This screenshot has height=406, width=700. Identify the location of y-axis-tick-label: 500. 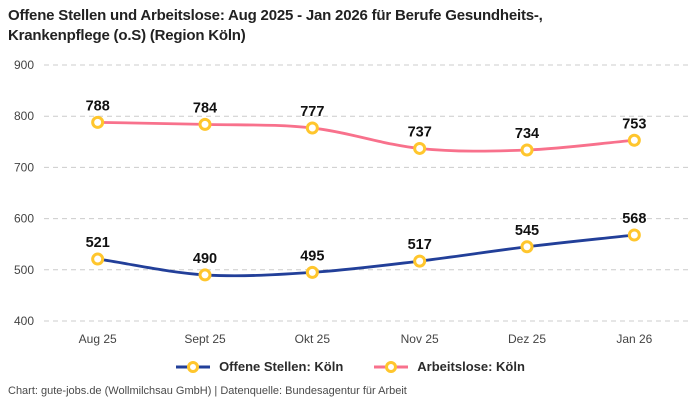
(24, 269).